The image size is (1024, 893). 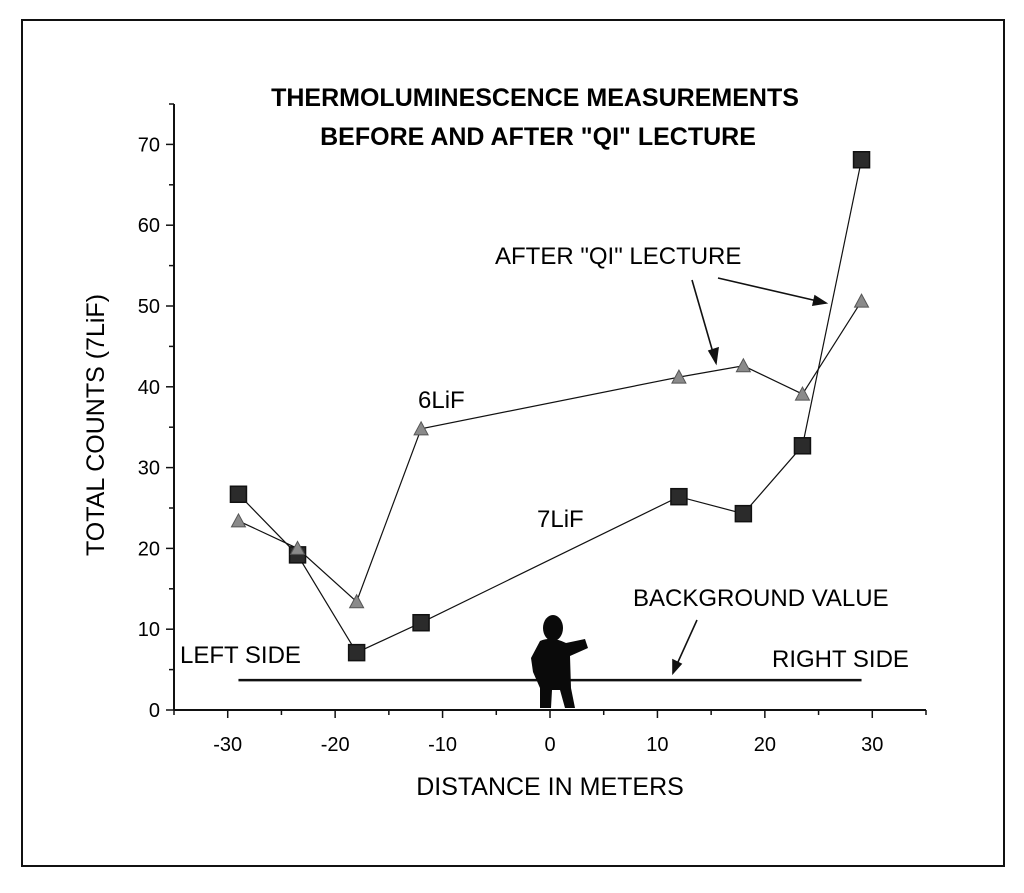 What do you see at coordinates (550, 787) in the screenshot?
I see `x-axis-title: DISTANCE IN METERS` at bounding box center [550, 787].